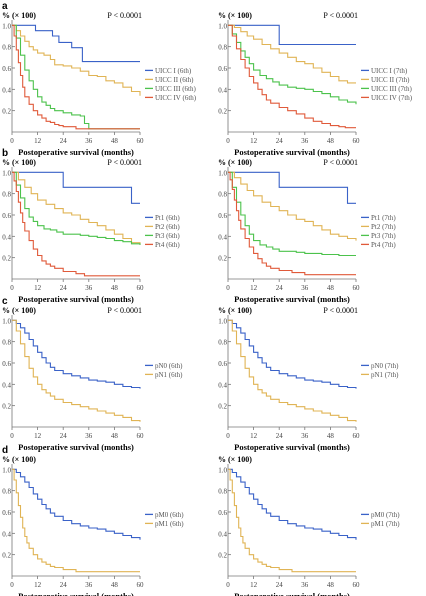  I want to click on panel-letter: c, so click(5, 301).